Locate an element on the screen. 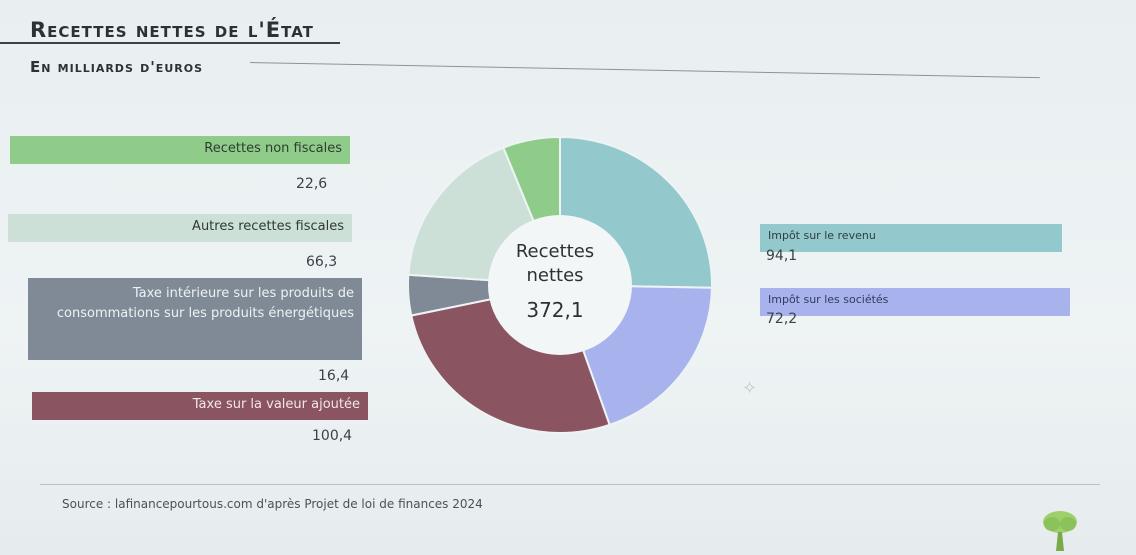  label-impot-societes: Impôt sur les sociétés is located at coordinates (915, 302).